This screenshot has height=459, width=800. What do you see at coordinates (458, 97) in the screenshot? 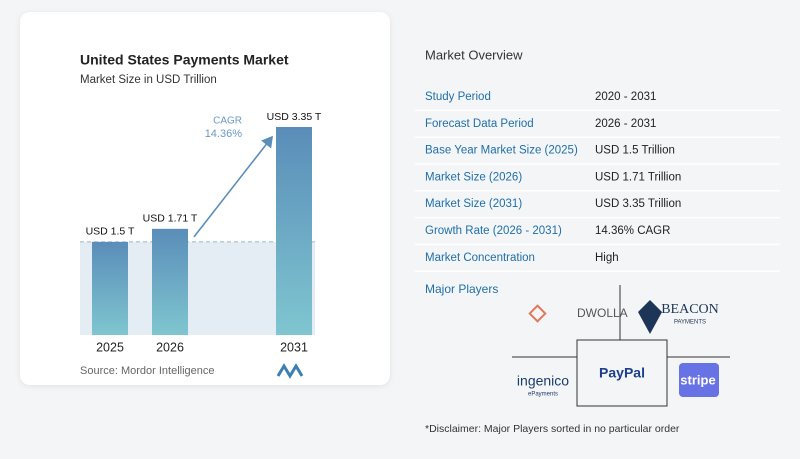
I see `row-label: Study Period` at bounding box center [458, 97].